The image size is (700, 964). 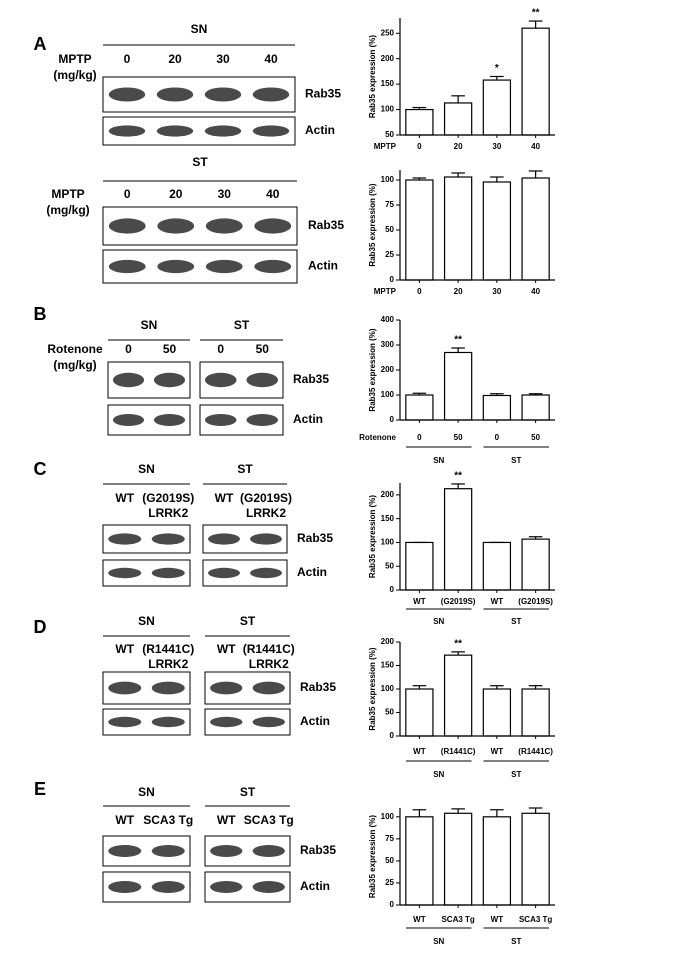 I want to click on dose-label: MPTP, so click(x=67, y=194).